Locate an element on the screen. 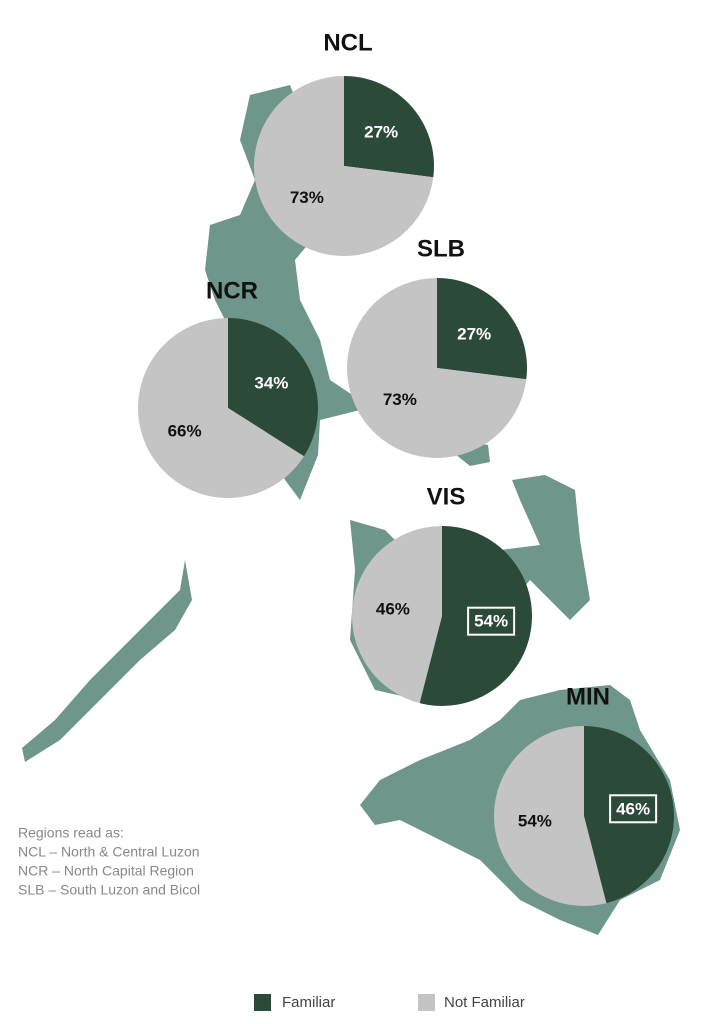 This screenshot has height=1024, width=710. note-line: SLB – South Luzon and Bicol is located at coordinates (109, 890).